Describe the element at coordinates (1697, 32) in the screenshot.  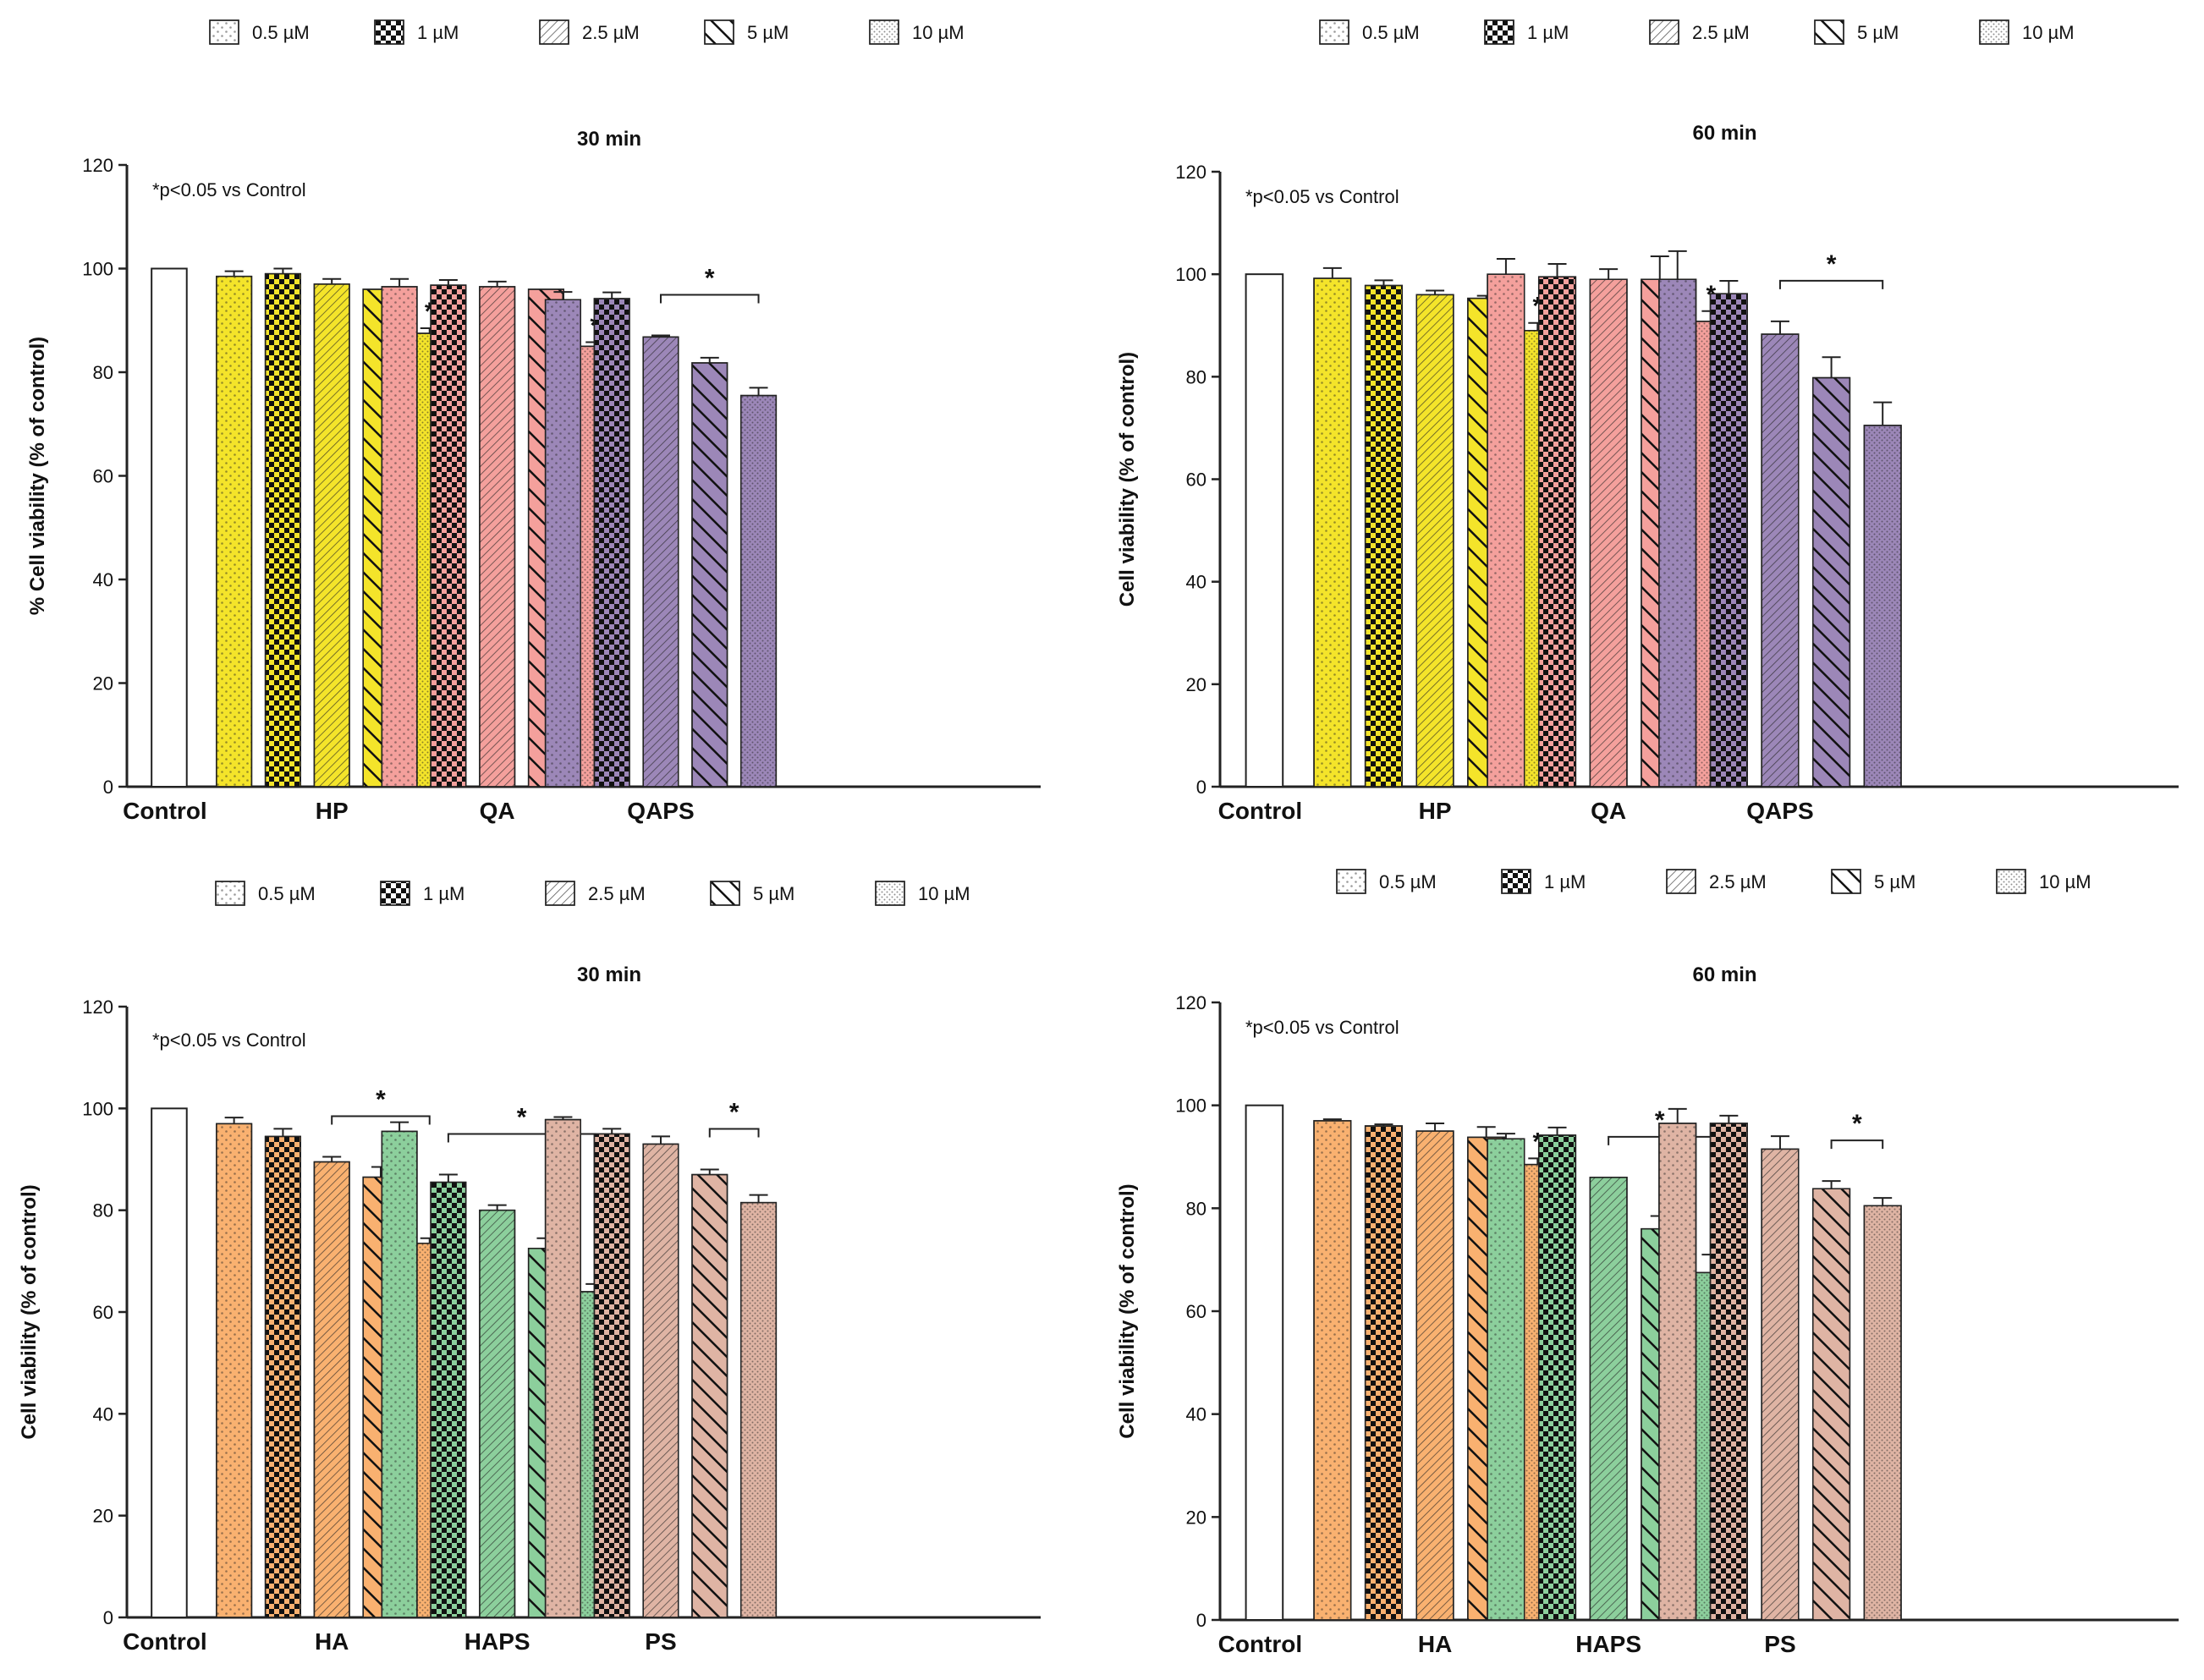
I see `legend-2: 0.5 µM 1 µM 2.5 µM 5 µM 10 µM` at that location.